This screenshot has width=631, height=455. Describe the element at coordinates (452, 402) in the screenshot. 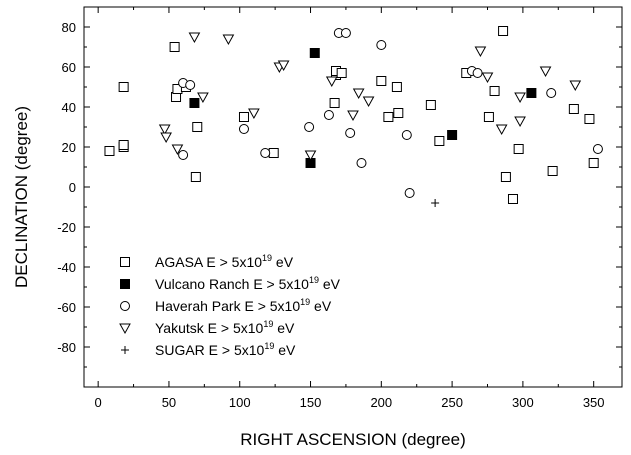

I see `x-tick-label: 250` at that location.